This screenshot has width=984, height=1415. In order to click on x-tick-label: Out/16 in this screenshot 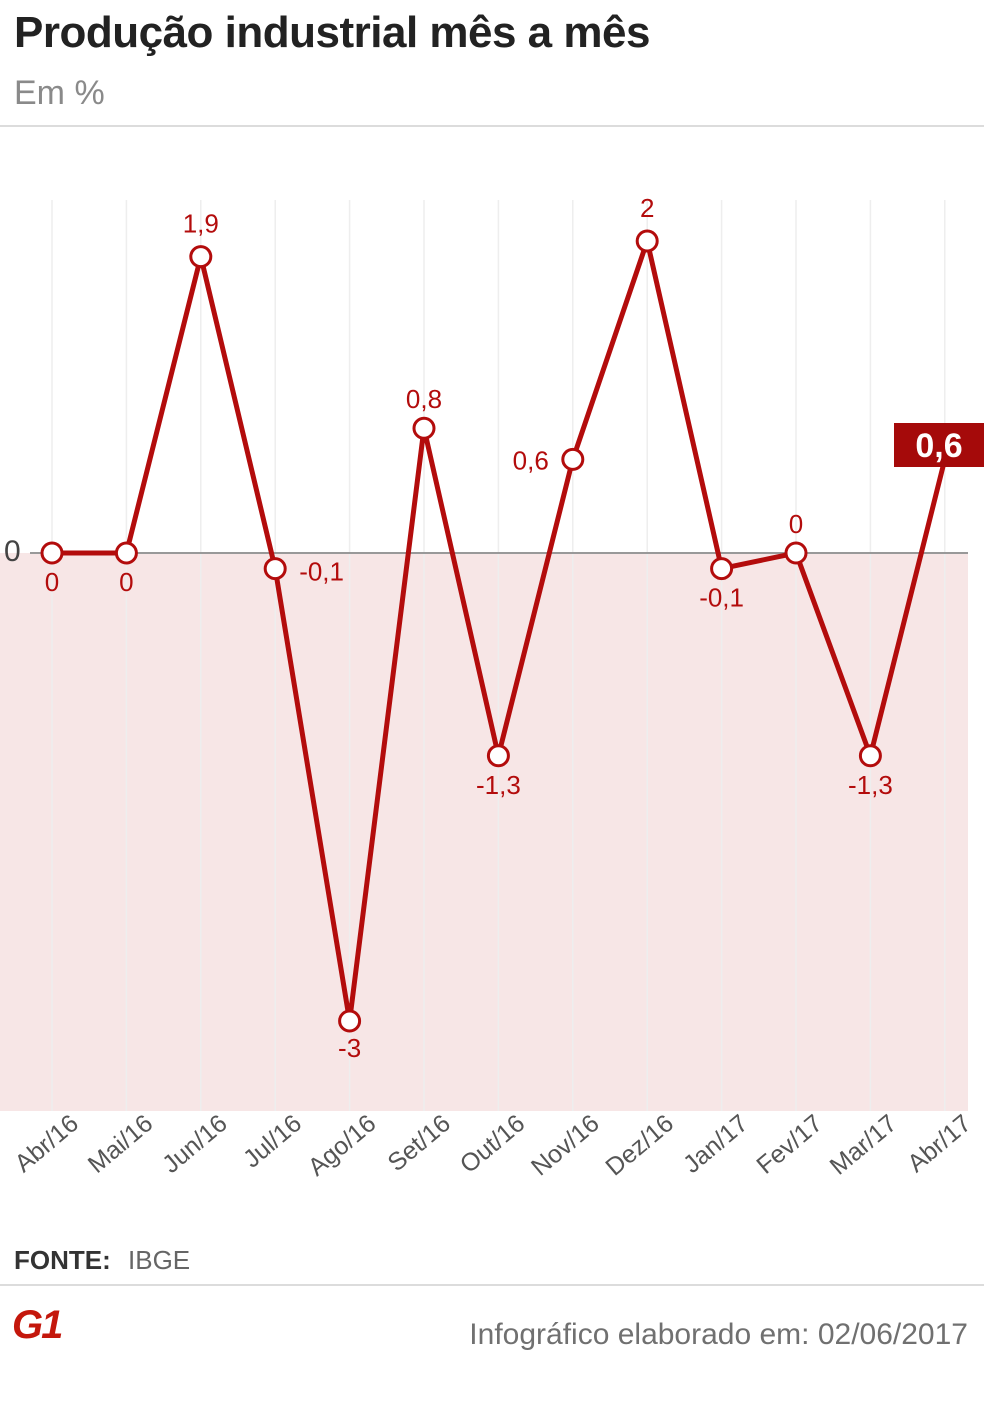, I will do `click(492, 1144)`.